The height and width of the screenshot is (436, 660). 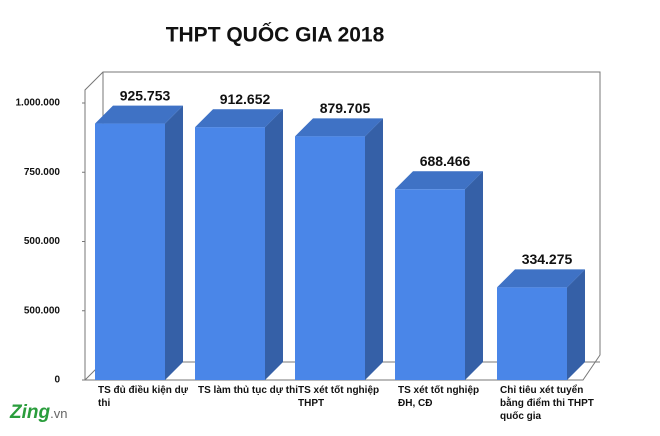 I want to click on value-label: 879.705, so click(x=345, y=108).